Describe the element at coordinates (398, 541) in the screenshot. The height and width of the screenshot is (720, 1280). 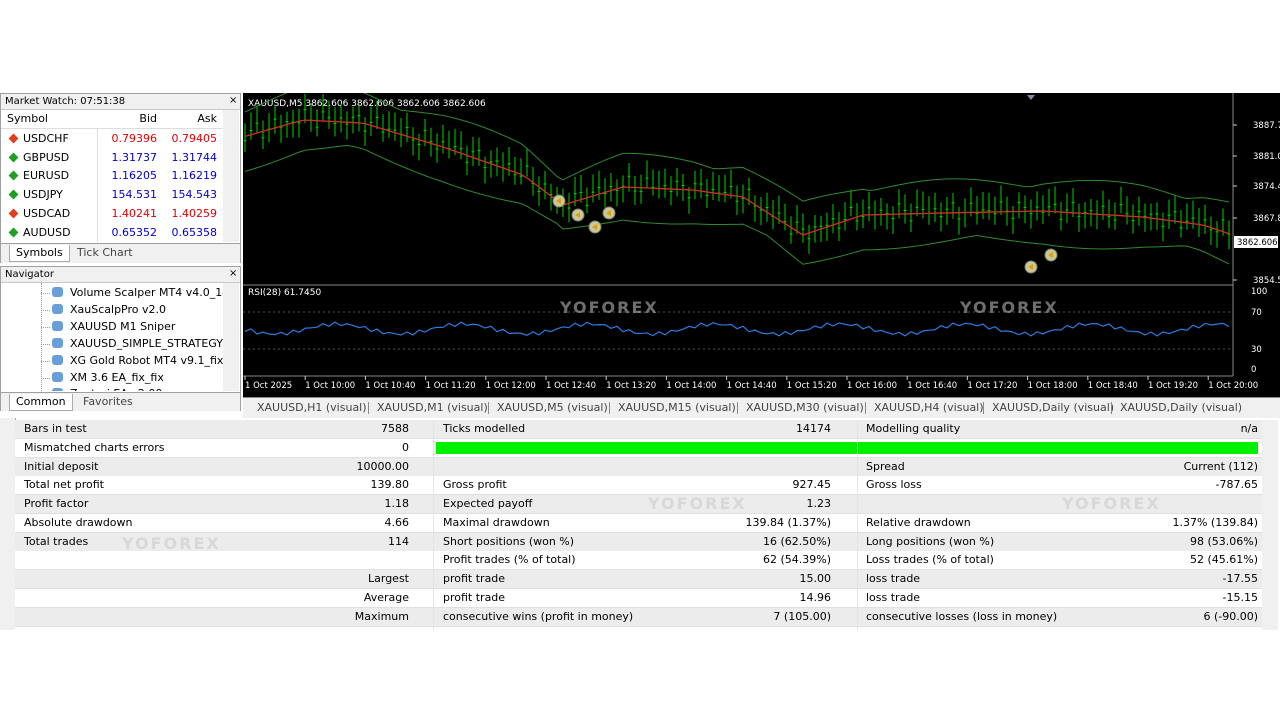
I see `report-cell: 114` at that location.